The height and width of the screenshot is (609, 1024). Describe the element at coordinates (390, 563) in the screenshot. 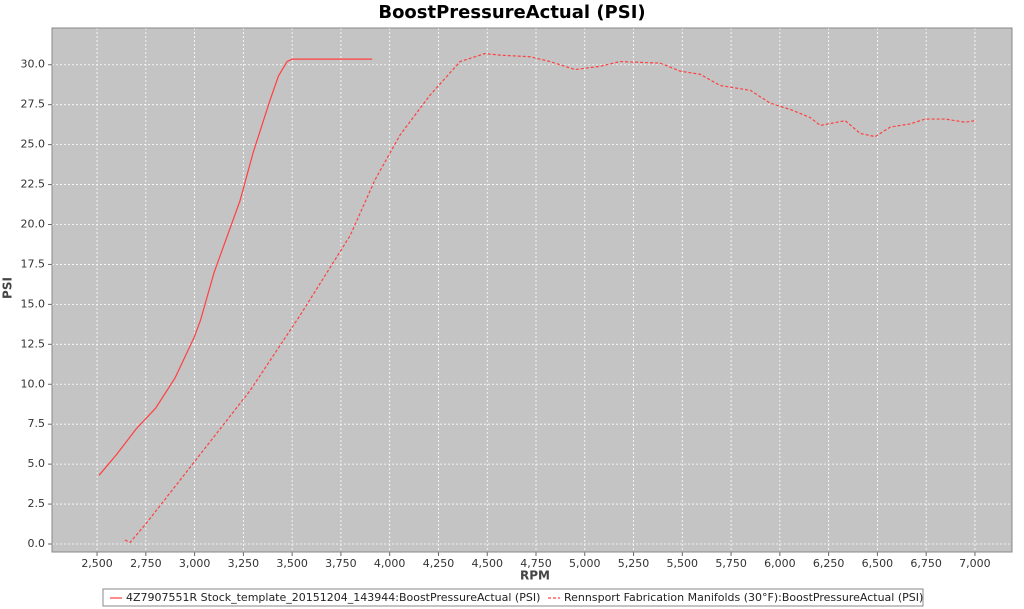

I see `x-tick-label: 4,000` at that location.